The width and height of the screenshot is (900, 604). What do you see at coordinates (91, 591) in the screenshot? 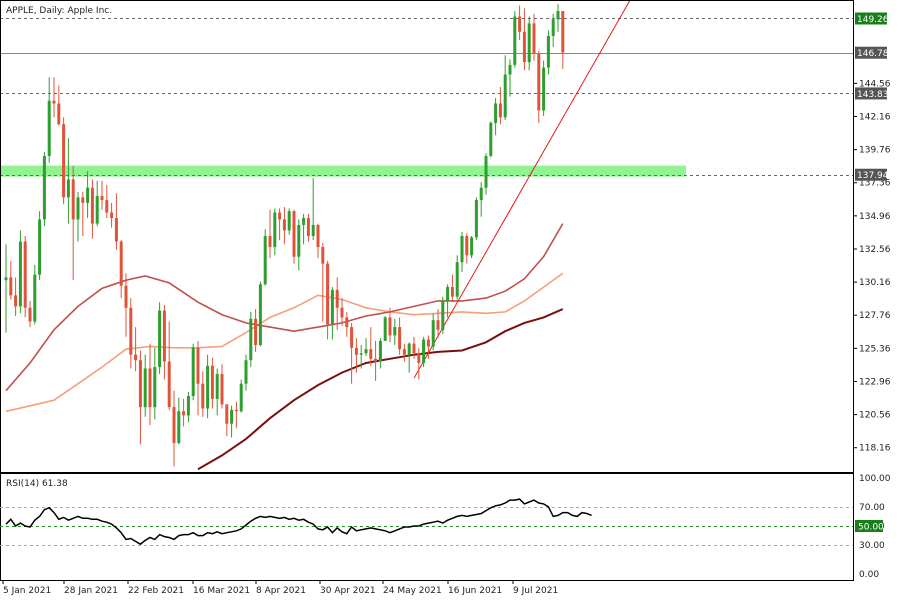
I see `time-tick-label: 28 Jan 2021` at bounding box center [91, 591].